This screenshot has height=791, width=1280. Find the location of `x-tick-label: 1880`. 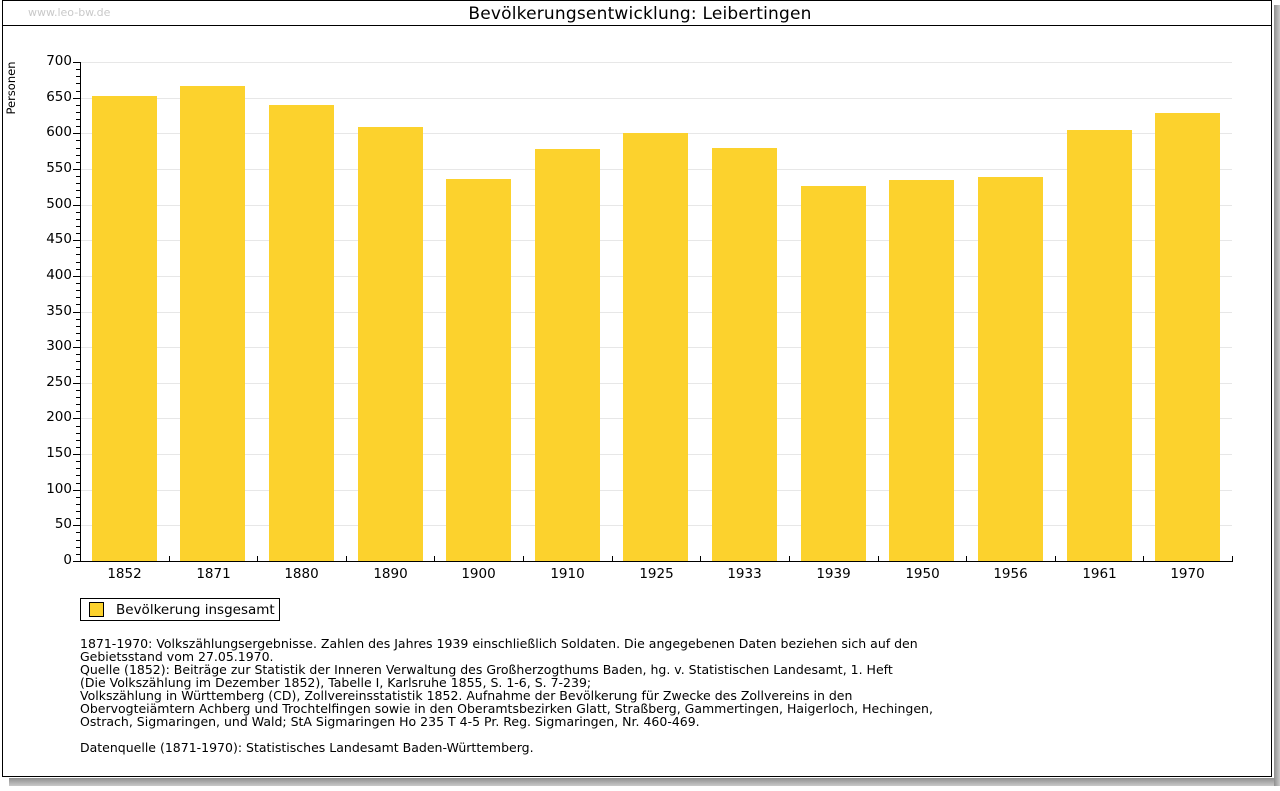

x-tick-label: 1880 is located at coordinates (301, 574).